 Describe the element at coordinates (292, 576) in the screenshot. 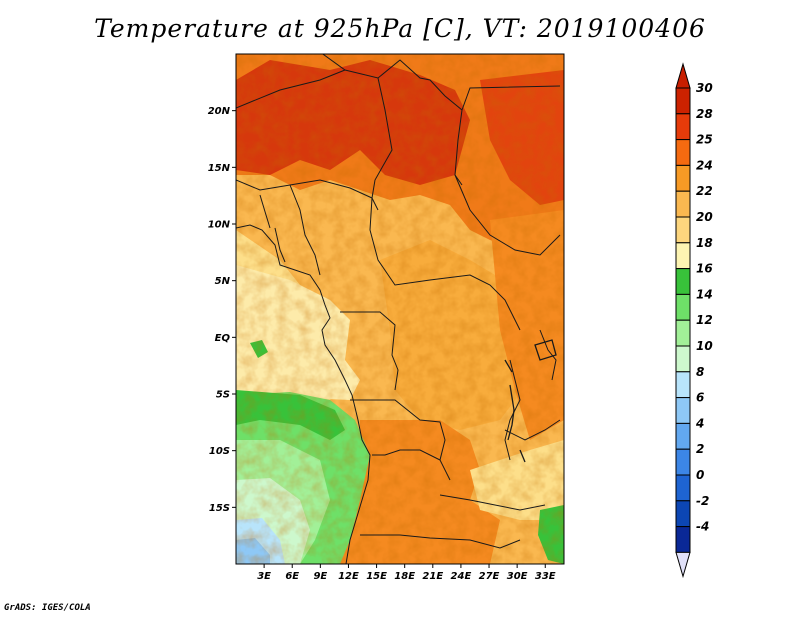

I see `lon-tick-label: 6E` at that location.